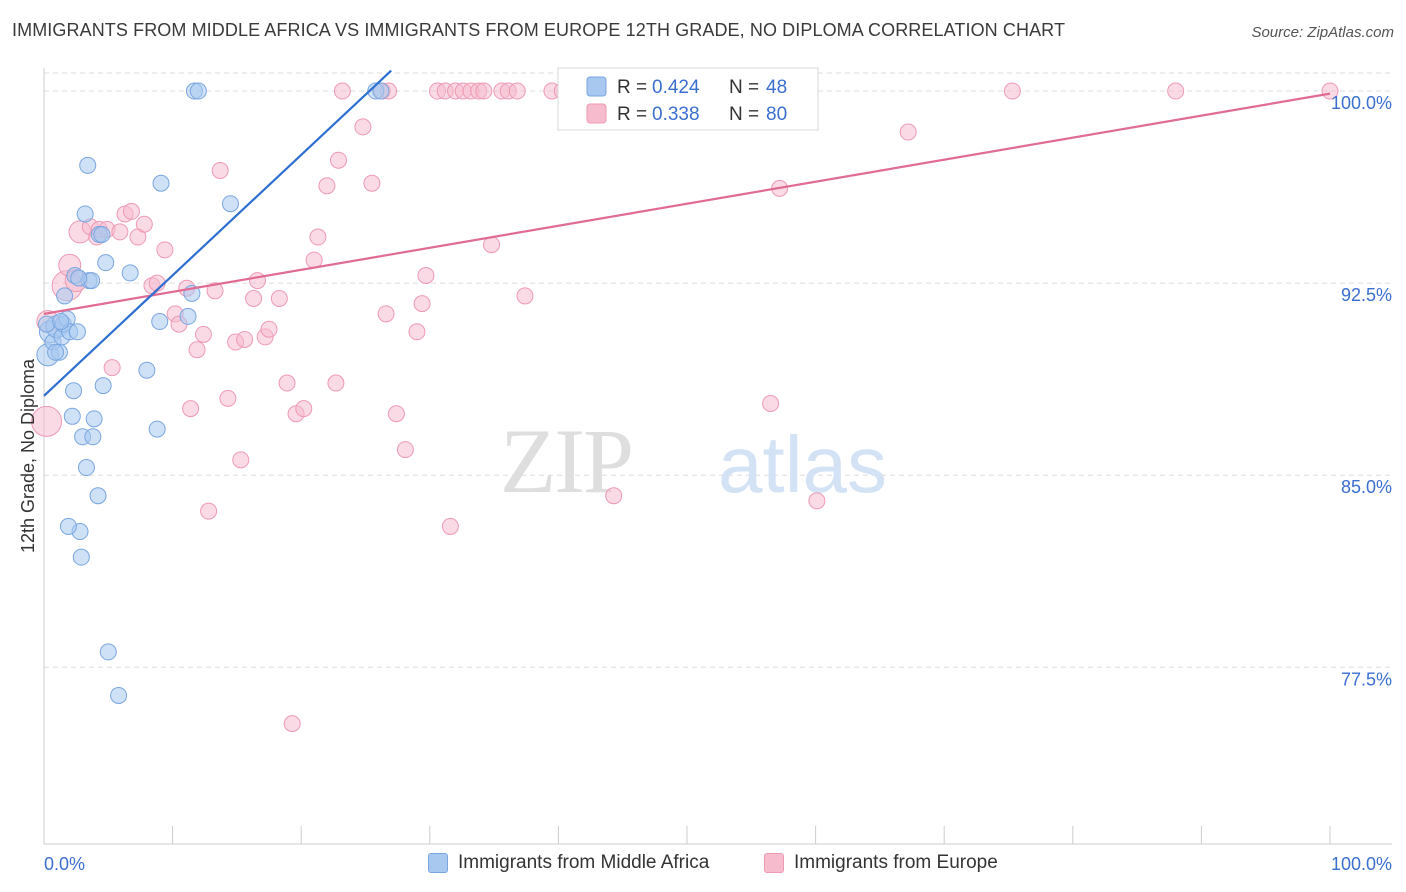 This screenshot has width=1406, height=892. What do you see at coordinates (596, 86) in the screenshot?
I see `legend-swatch-blue` at bounding box center [596, 86].